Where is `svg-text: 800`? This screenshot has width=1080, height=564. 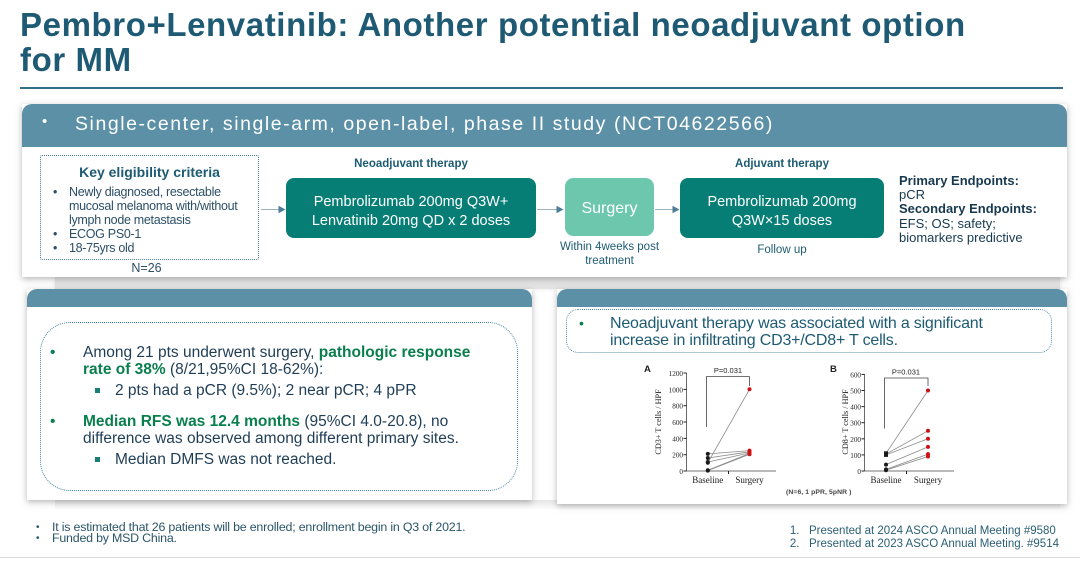
svg-text: 800 is located at coordinates (677, 407).